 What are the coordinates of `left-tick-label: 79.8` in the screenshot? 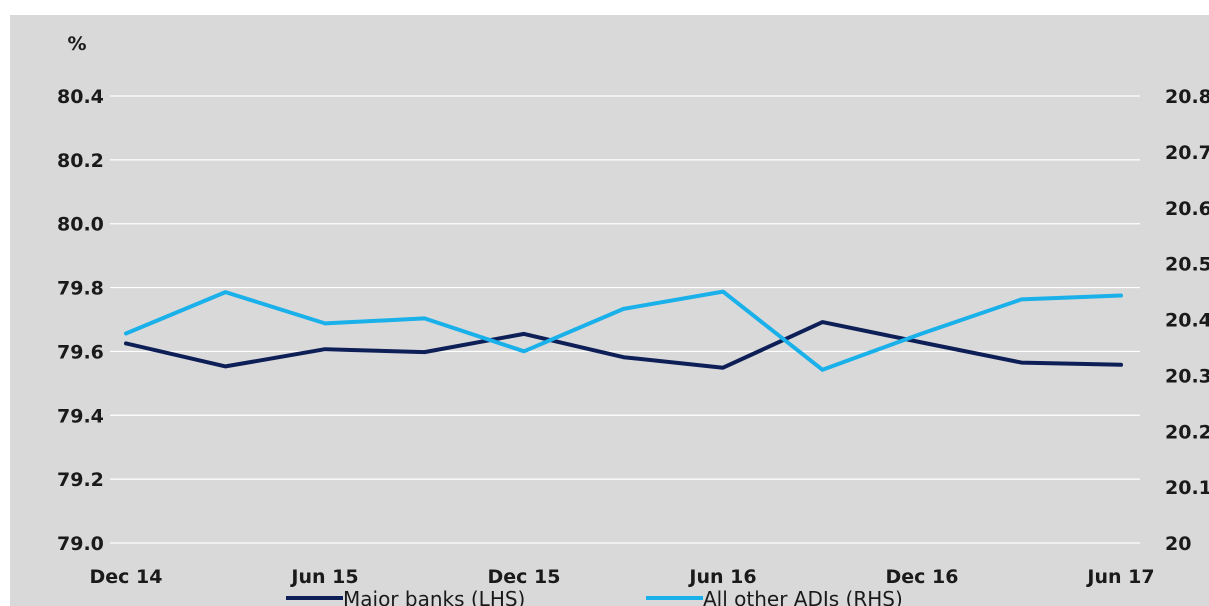 It's located at (80, 289).